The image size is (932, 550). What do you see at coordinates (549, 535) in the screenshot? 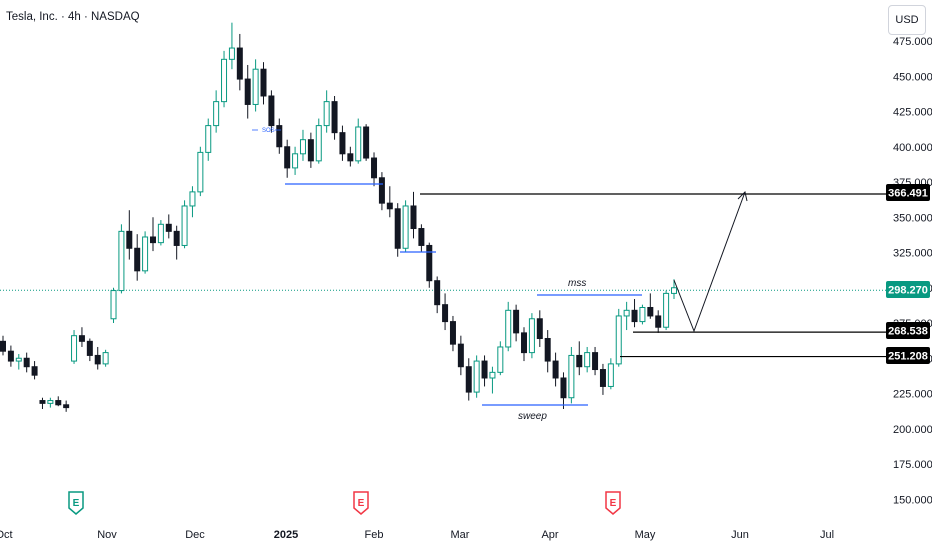
I see `time-tick-label: Apr` at bounding box center [549, 535].